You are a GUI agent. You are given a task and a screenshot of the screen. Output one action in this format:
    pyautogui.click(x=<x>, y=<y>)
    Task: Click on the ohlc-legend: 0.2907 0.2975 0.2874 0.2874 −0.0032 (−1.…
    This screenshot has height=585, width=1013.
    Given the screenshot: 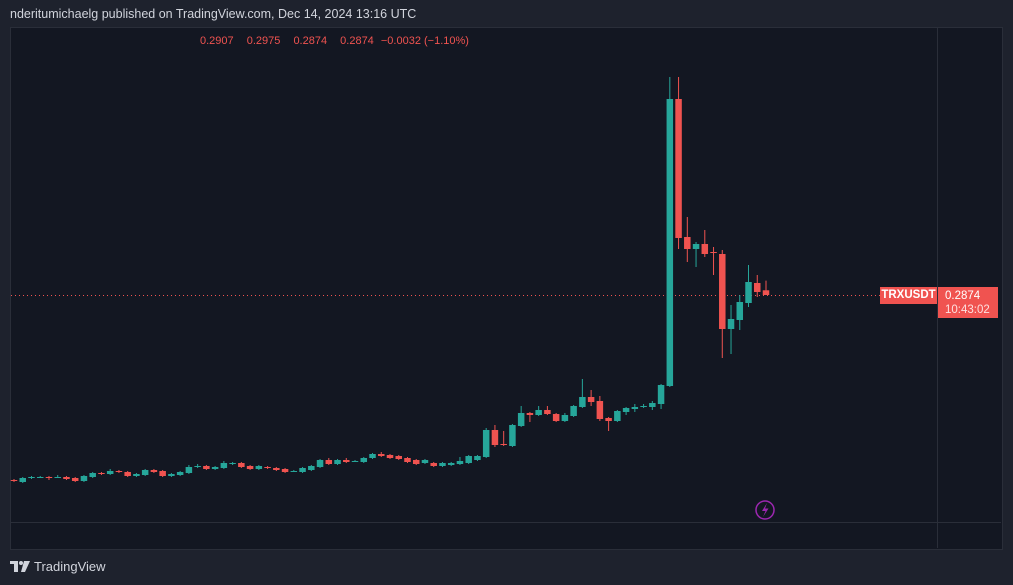 What is the action you would take?
    pyautogui.click(x=339, y=41)
    